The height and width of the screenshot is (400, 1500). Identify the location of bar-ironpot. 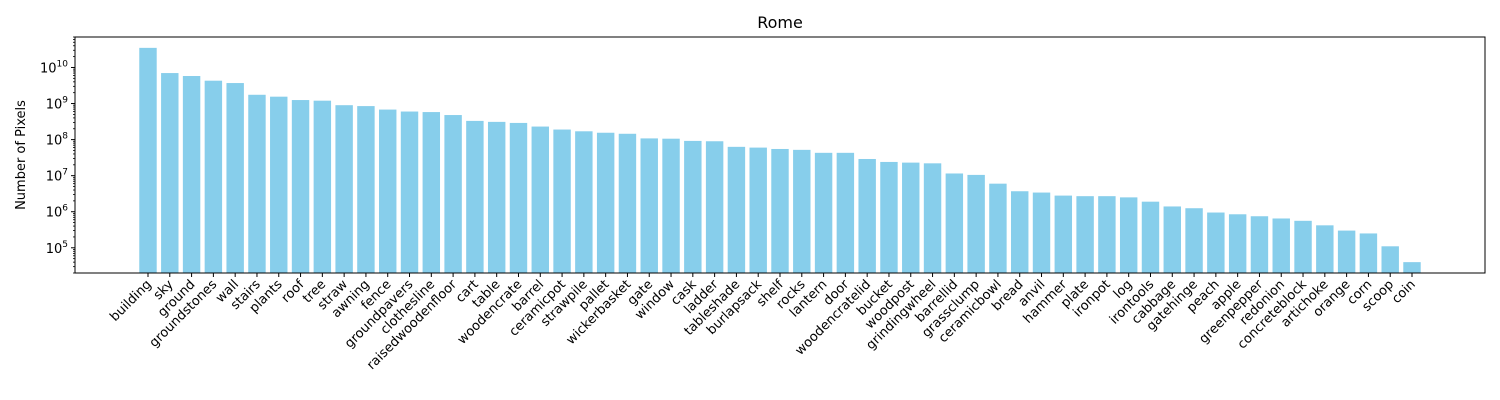
(1107, 234).